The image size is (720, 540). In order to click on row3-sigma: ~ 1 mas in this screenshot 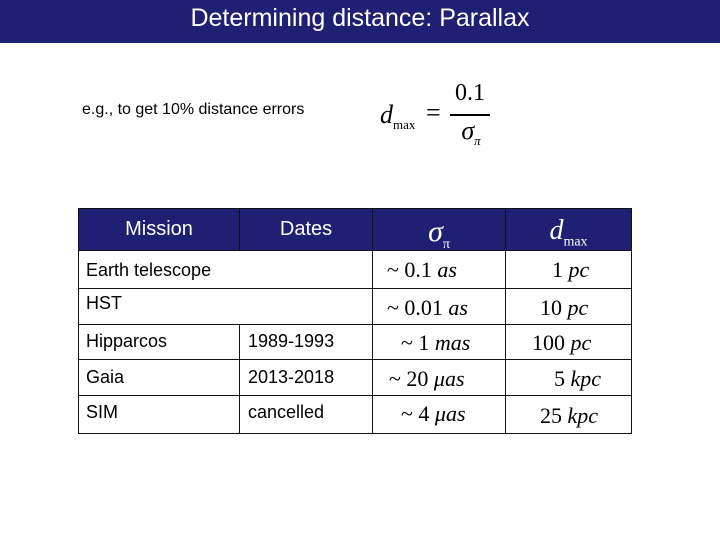, I will do `click(435, 343)`.